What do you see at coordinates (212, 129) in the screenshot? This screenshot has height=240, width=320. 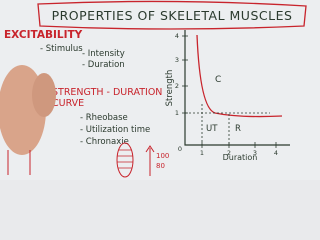 I see `region-label: UT` at bounding box center [212, 129].